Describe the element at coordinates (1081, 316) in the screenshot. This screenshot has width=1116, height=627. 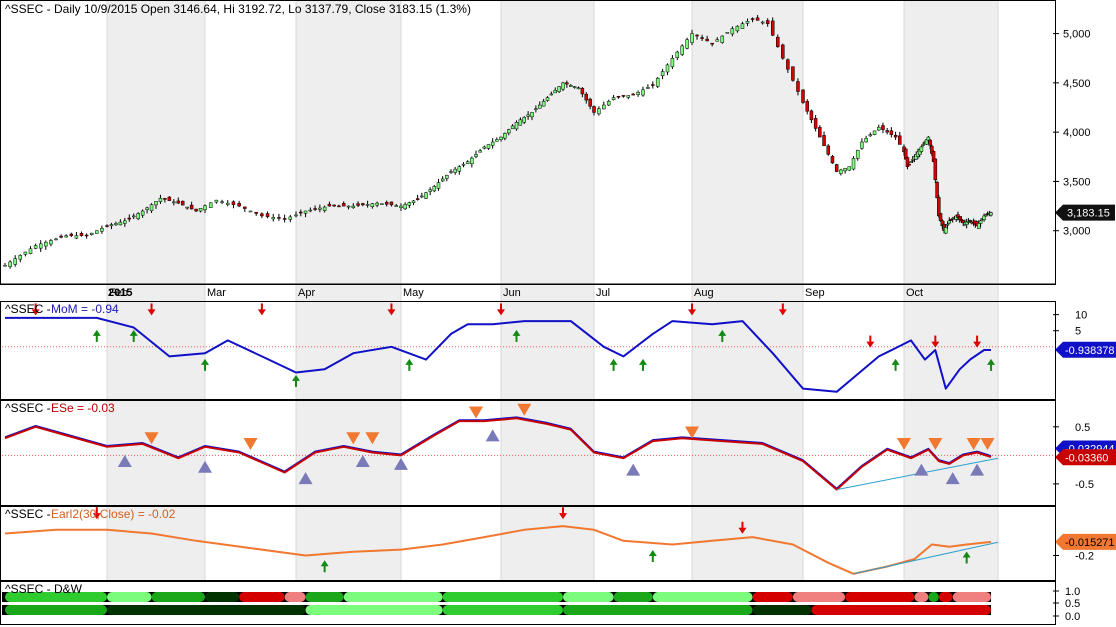
I see `mom-tick-label: 10` at that location.